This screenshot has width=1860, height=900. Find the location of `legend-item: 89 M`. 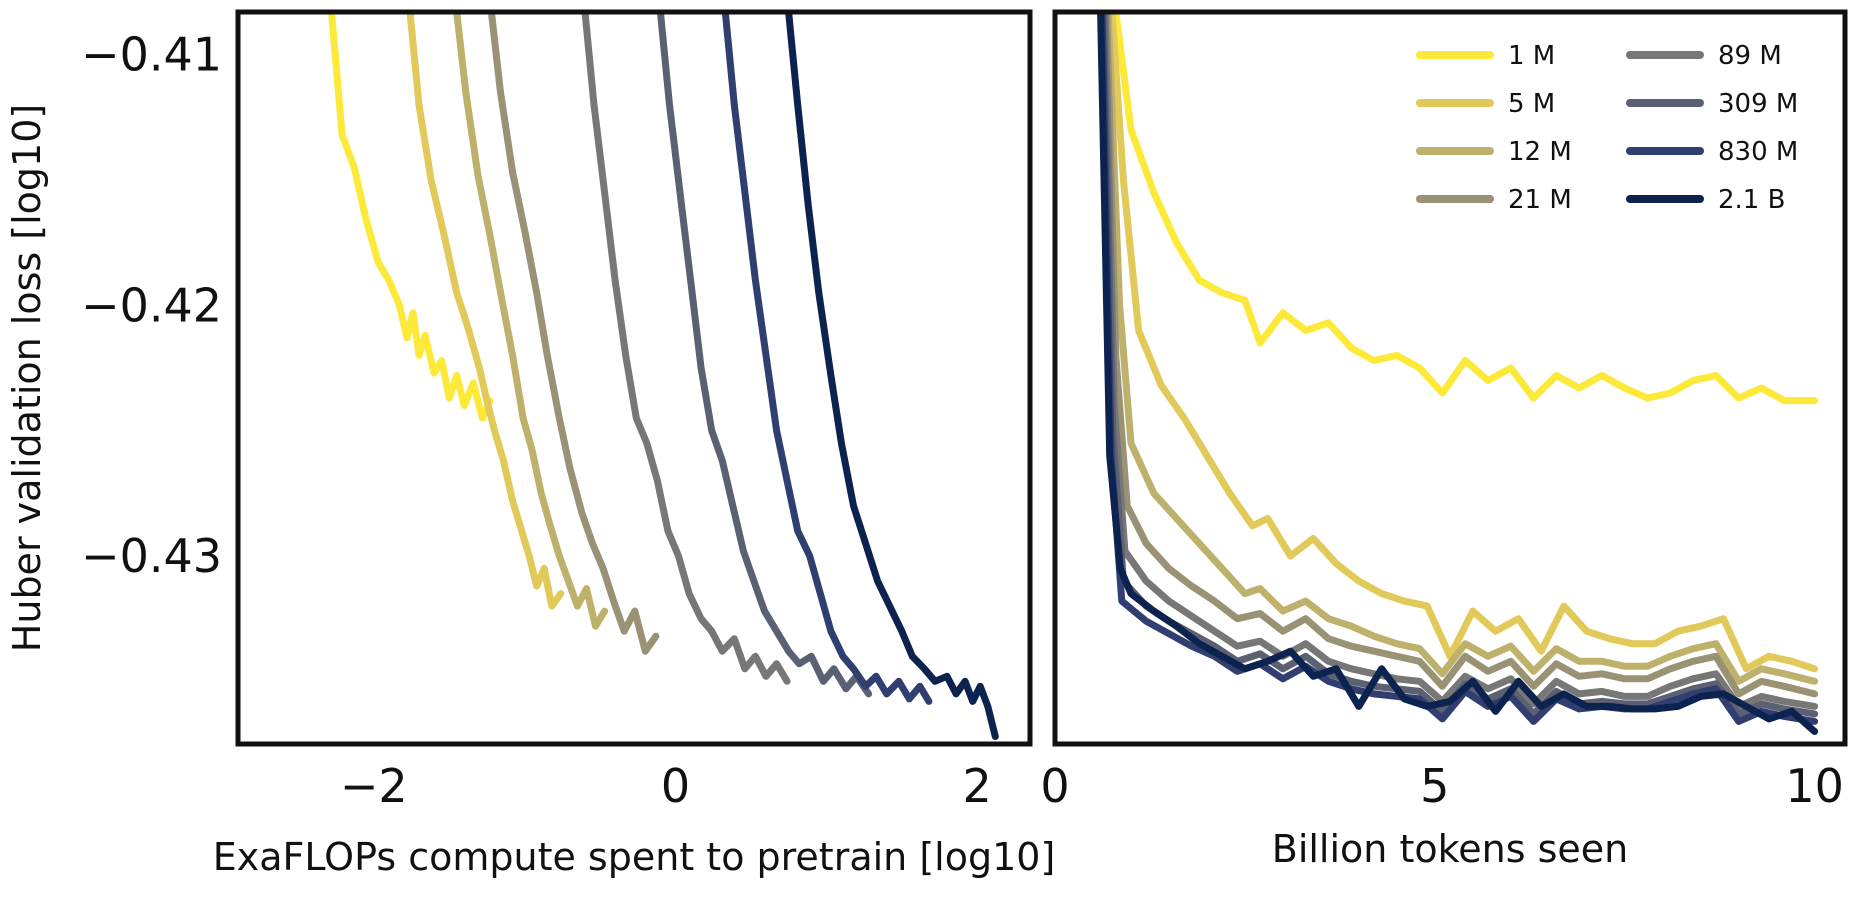

legend-item: 89 M is located at coordinates (1704, 56).